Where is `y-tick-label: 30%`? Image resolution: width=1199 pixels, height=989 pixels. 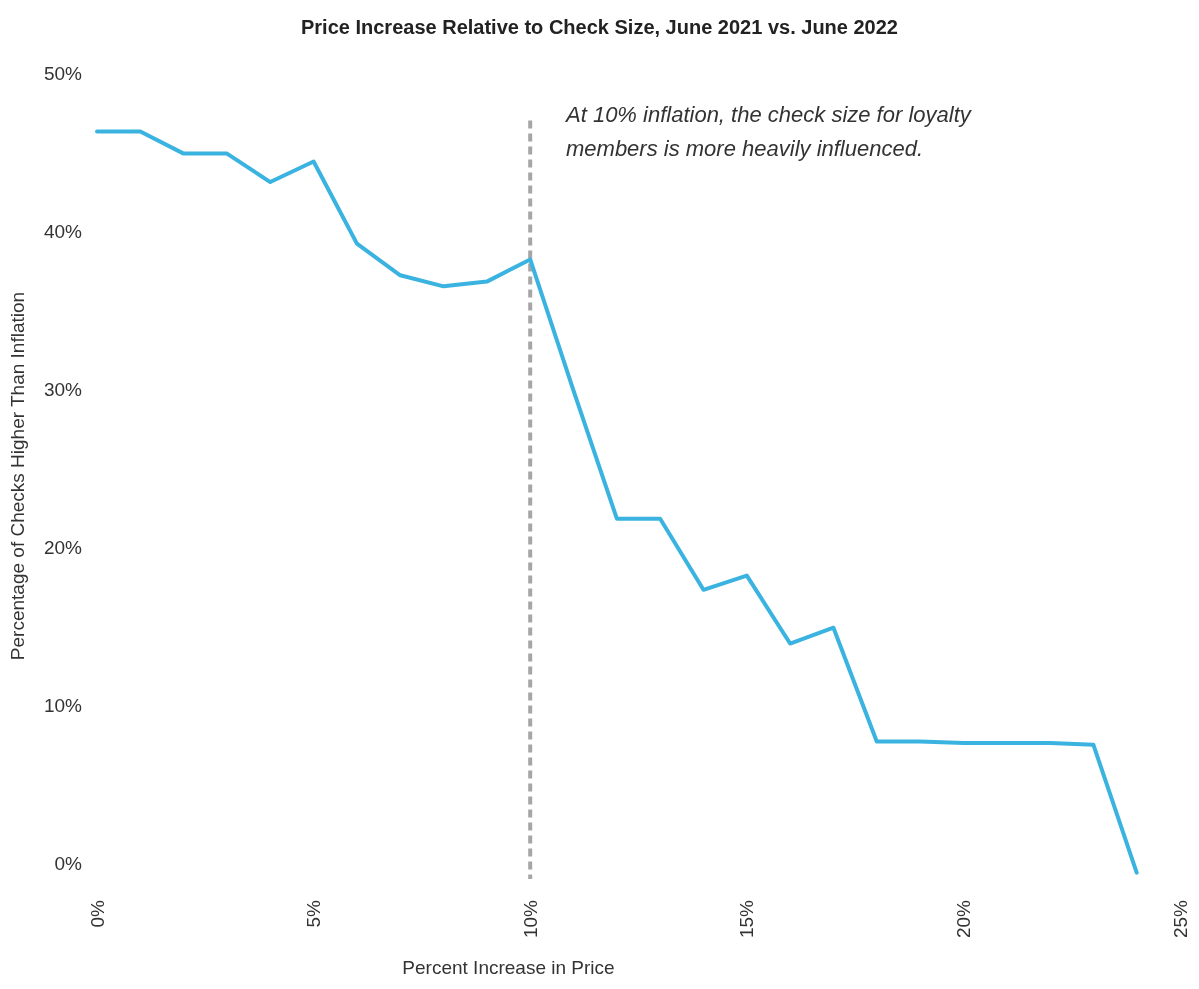 y-tick-label: 30% is located at coordinates (63, 389).